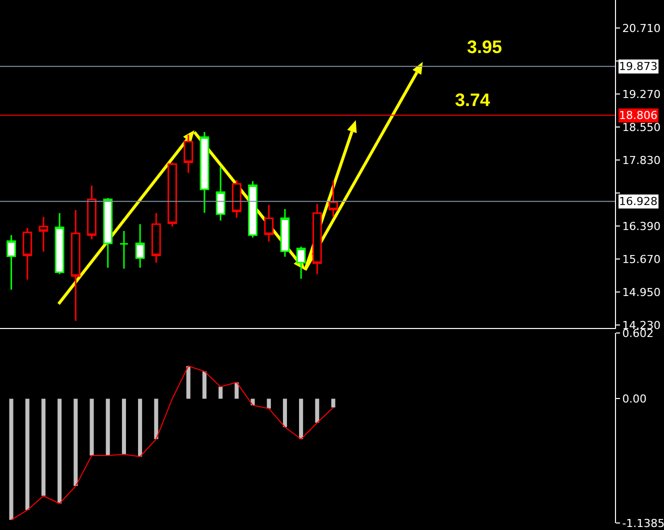 The height and width of the screenshot is (530, 664). What do you see at coordinates (172, 442) in the screenshot?
I see `line-series` at bounding box center [172, 442].